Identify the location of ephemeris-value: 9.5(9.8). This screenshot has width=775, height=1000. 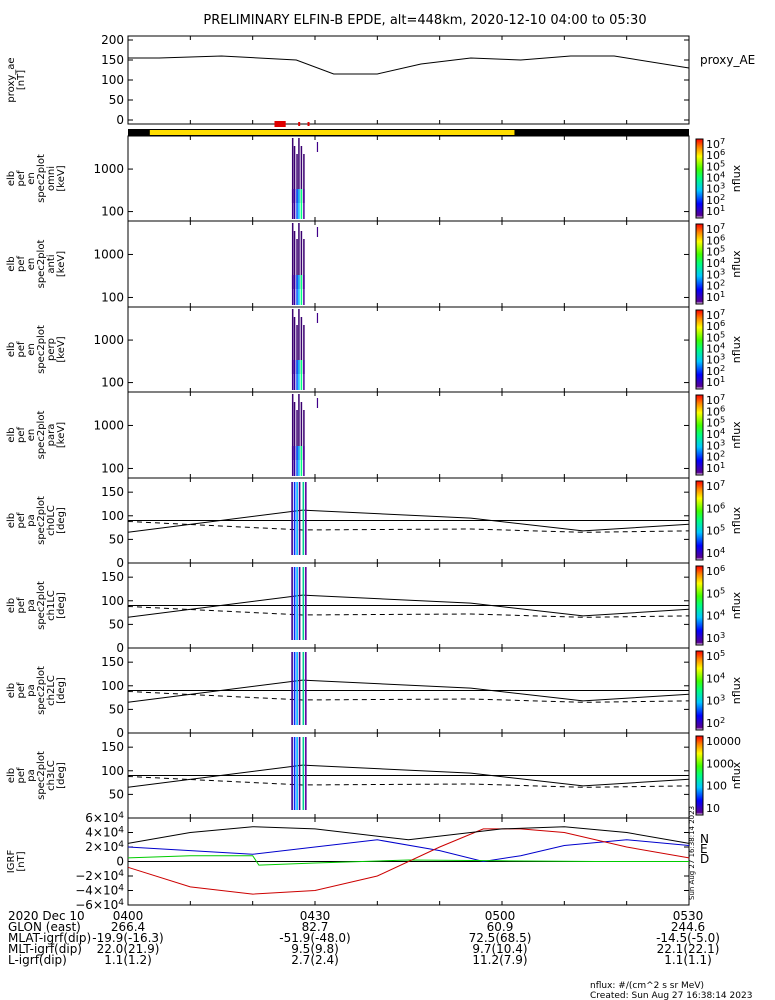
(315, 949).